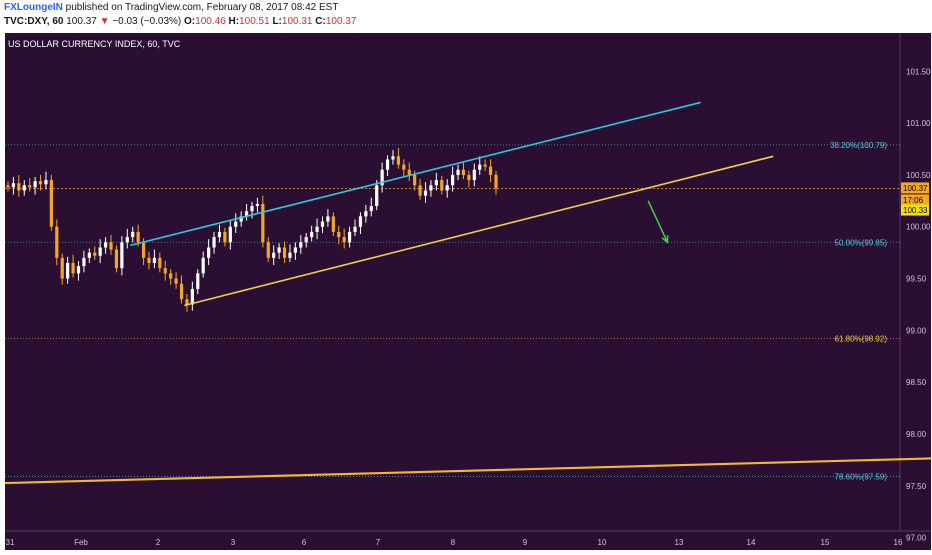  Describe the element at coordinates (916, 330) in the screenshot. I see `y-tick-label: 99.00` at that location.